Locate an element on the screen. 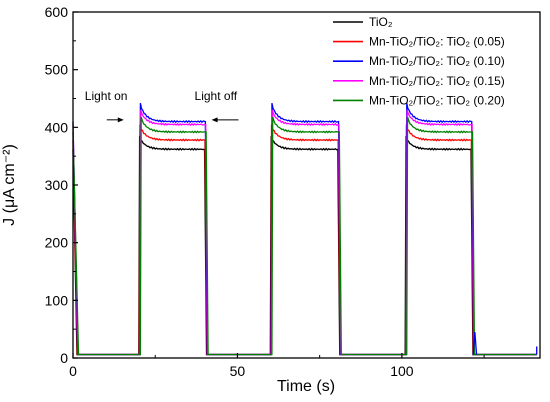 The height and width of the screenshot is (402, 550). x-tick-label-1: 50 is located at coordinates (238, 371).